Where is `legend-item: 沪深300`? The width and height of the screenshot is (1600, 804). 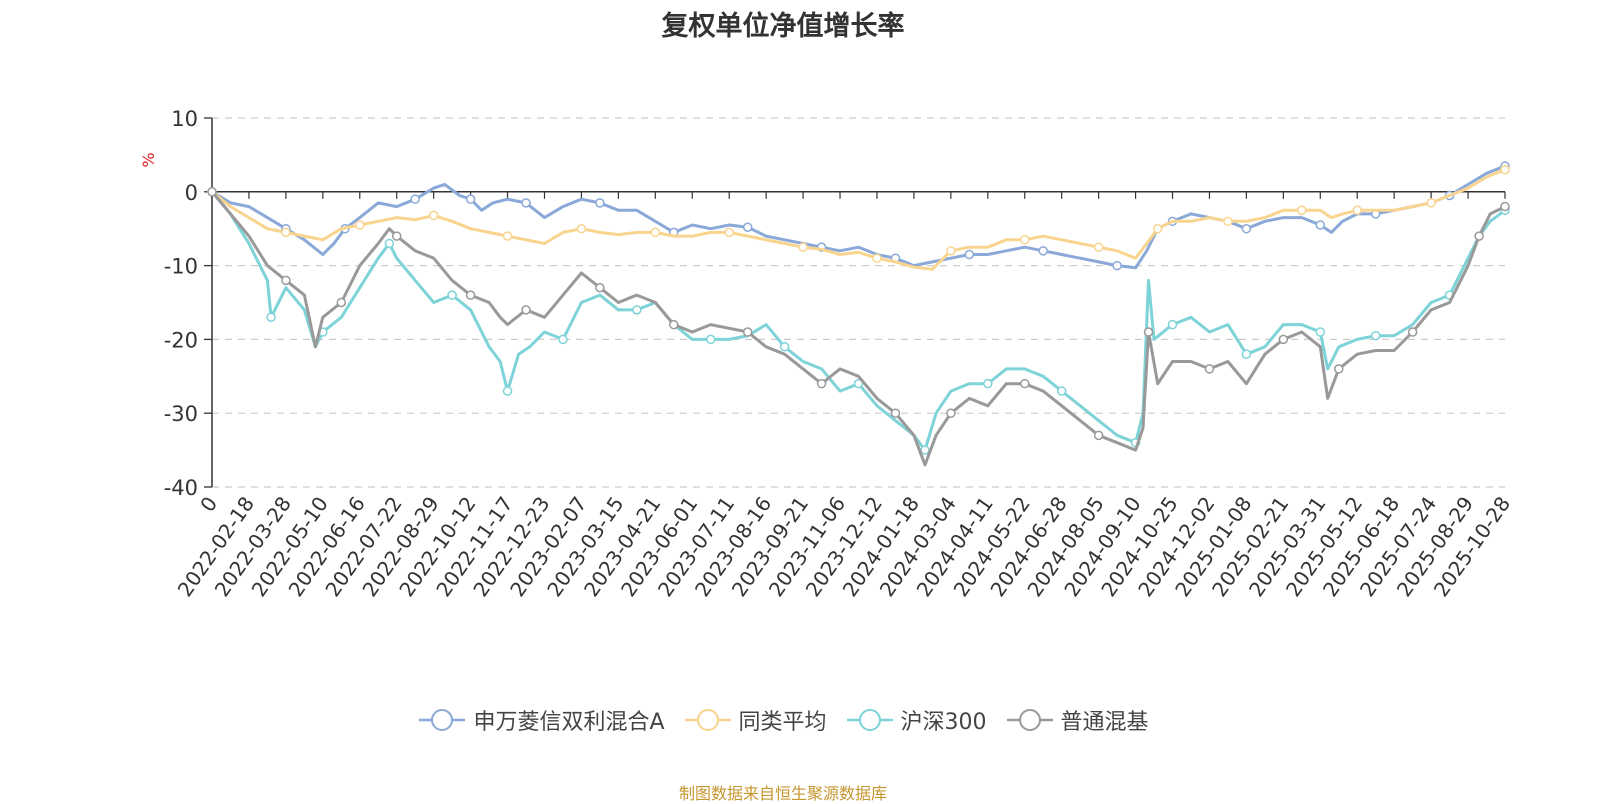
legend-item: 沪深300 is located at coordinates (916, 720).